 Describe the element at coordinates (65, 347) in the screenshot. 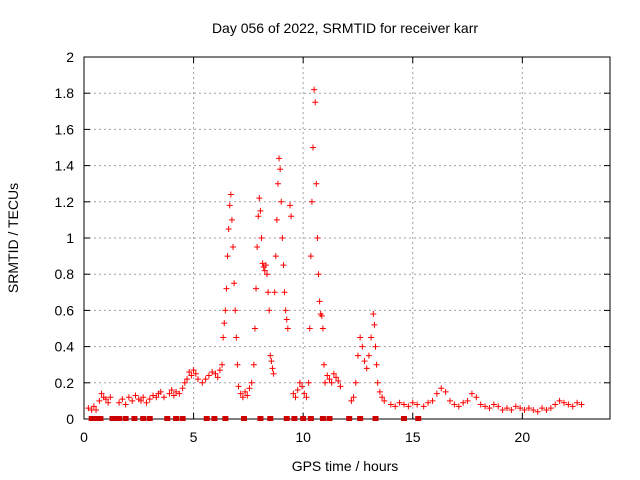

I see `y-tick-label: 0.4` at that location.